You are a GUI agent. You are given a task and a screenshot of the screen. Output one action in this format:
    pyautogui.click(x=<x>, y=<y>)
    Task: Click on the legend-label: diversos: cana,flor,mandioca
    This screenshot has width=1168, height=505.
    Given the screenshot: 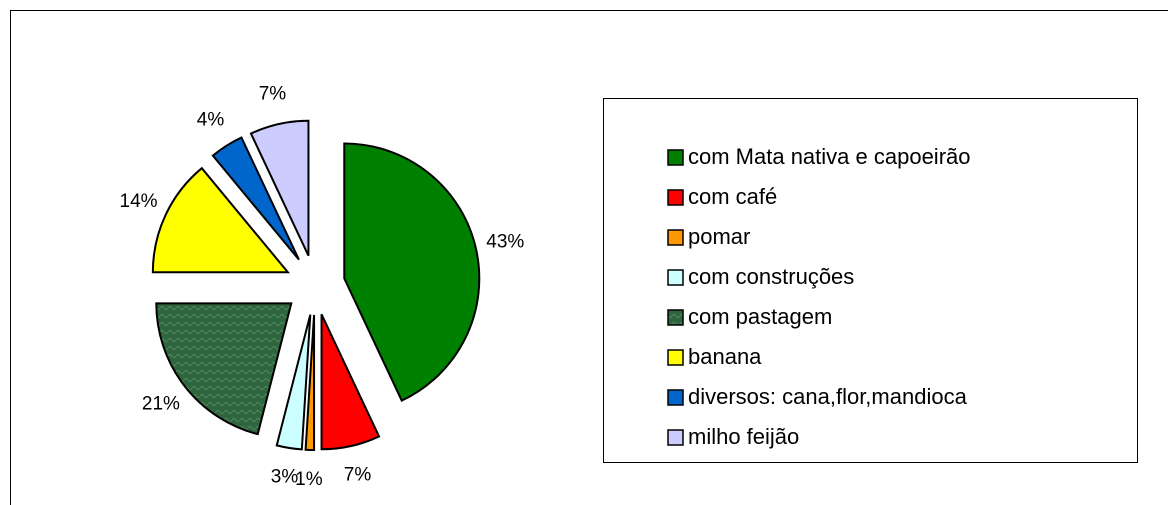 What is the action you would take?
    pyautogui.click(x=828, y=396)
    